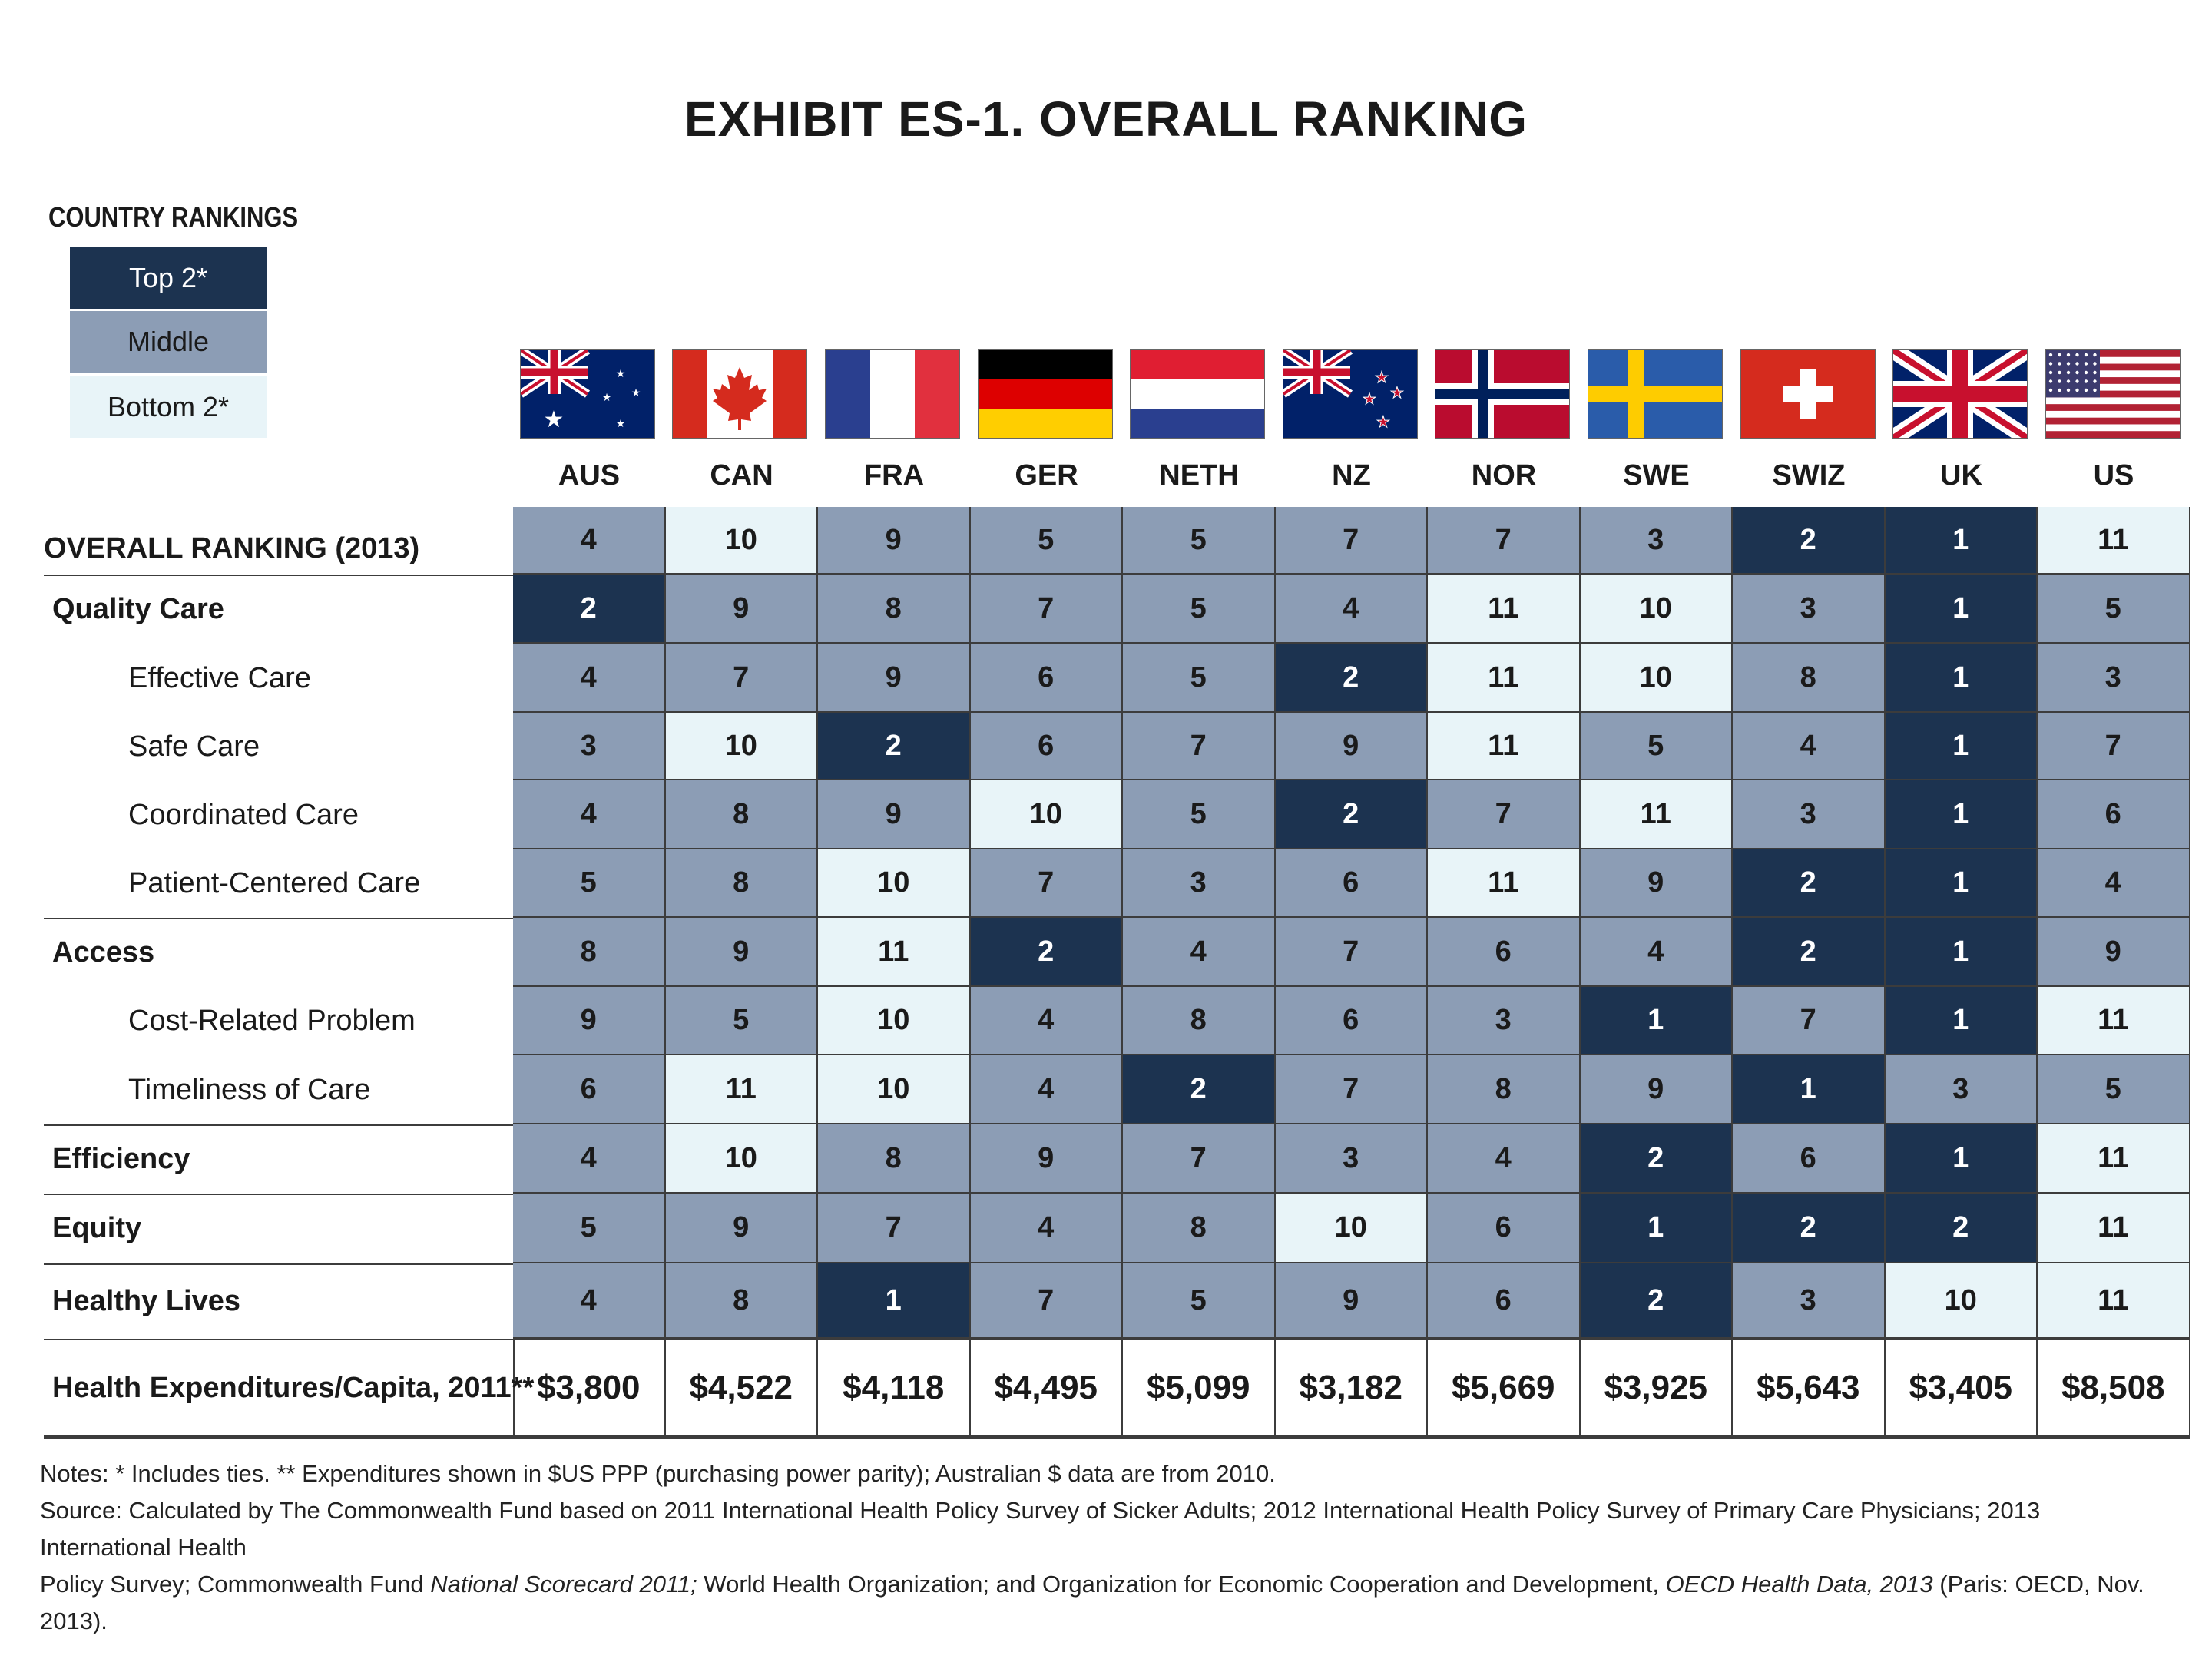 Image resolution: width=2212 pixels, height=1659 pixels. I want to click on row-label-patient-centered-care: Patient-Centered Care, so click(275, 883).